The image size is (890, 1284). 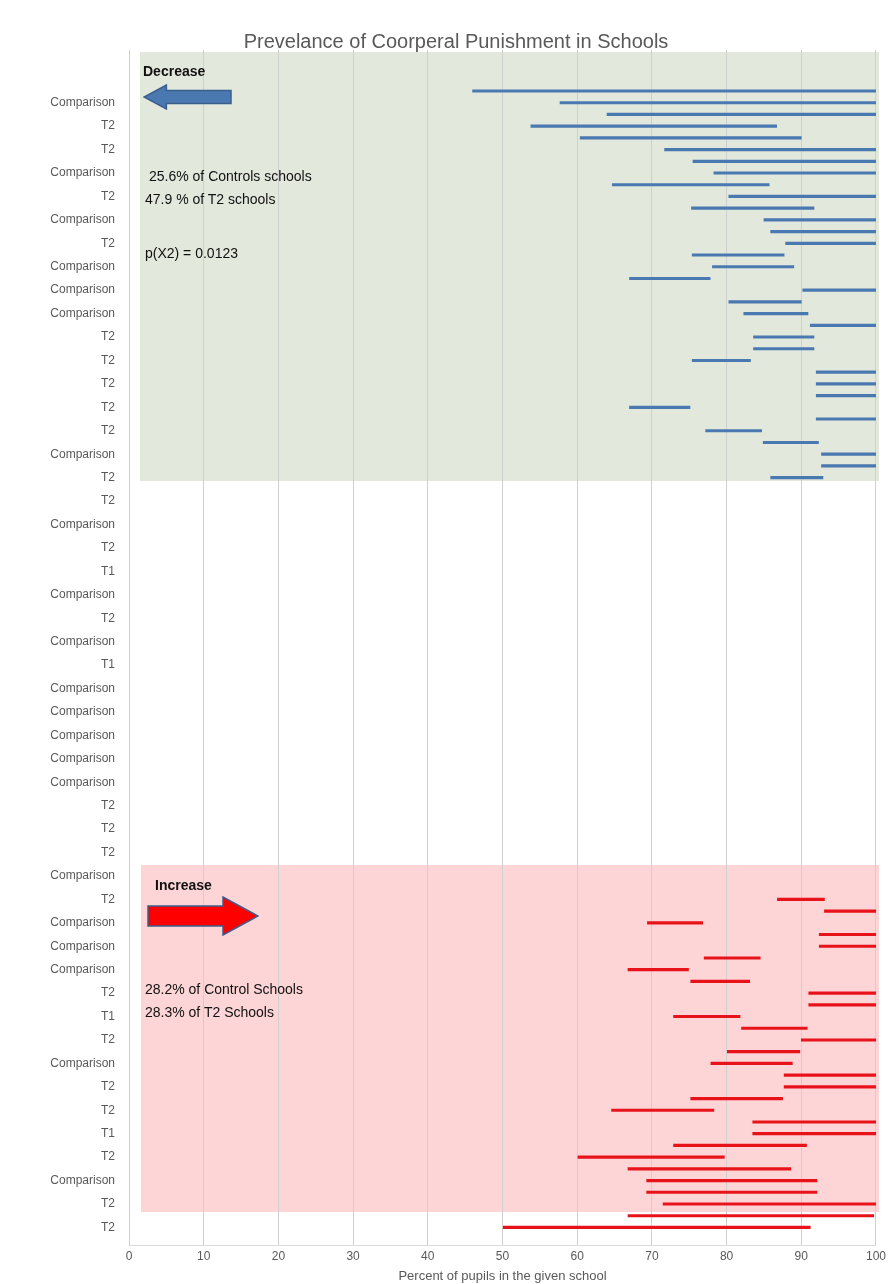 I want to click on x-tick-label: 10, so click(x=204, y=1255).